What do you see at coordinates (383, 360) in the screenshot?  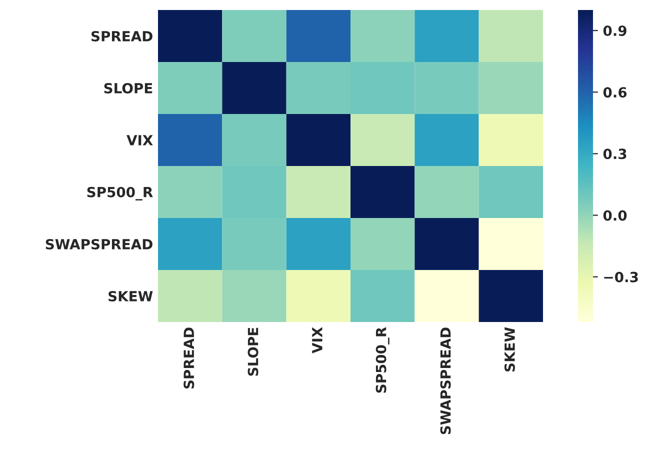 I see `x-tick-label: SP500_R` at bounding box center [383, 360].